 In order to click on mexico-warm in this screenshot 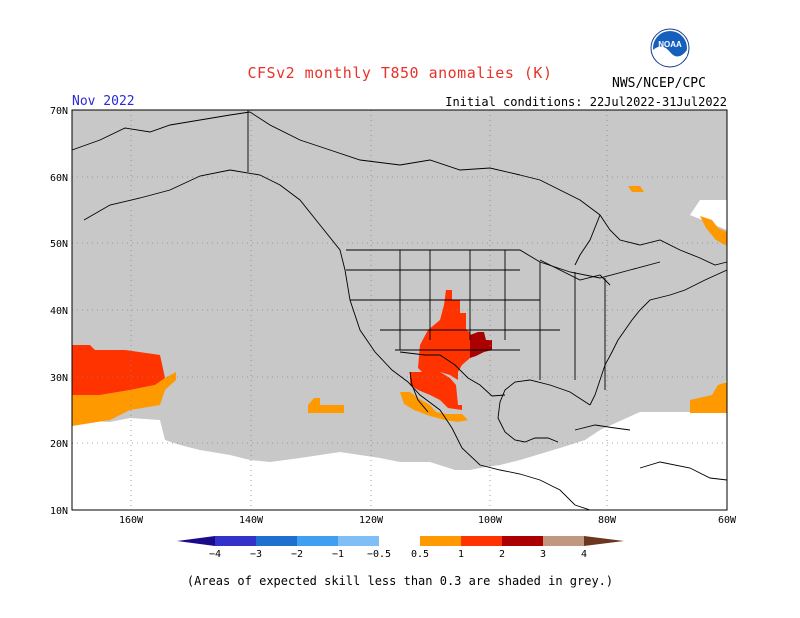, I will do `click(436, 391)`.